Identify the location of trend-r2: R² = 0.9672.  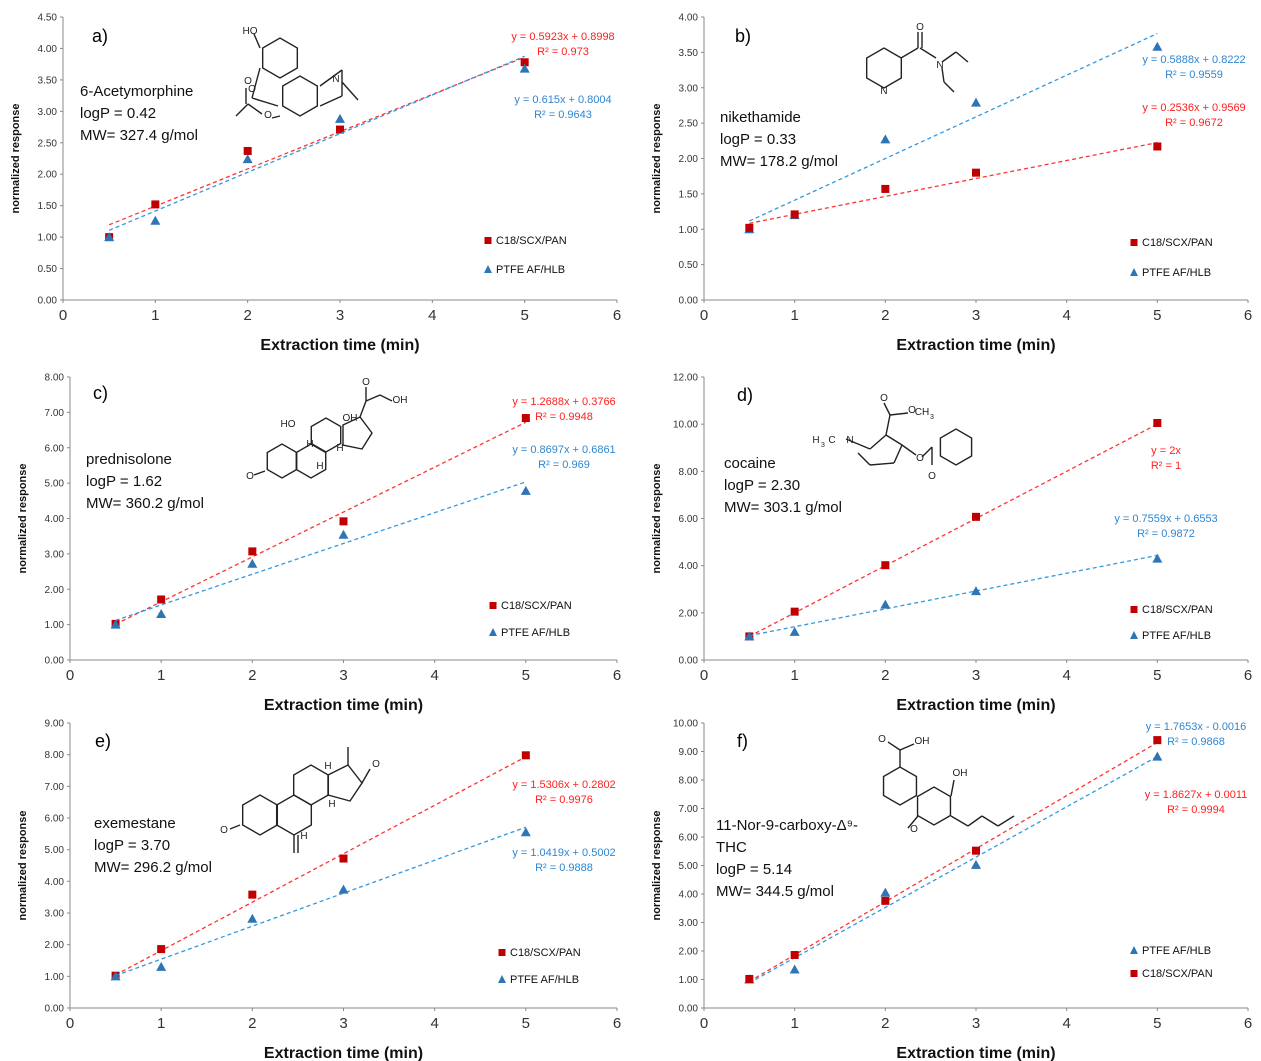
(1194, 123).